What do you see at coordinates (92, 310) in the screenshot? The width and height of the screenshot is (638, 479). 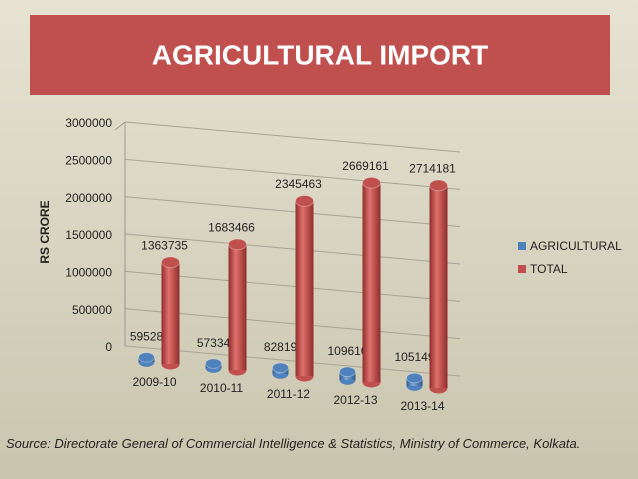 I see `y-tick-label: 500000` at bounding box center [92, 310].